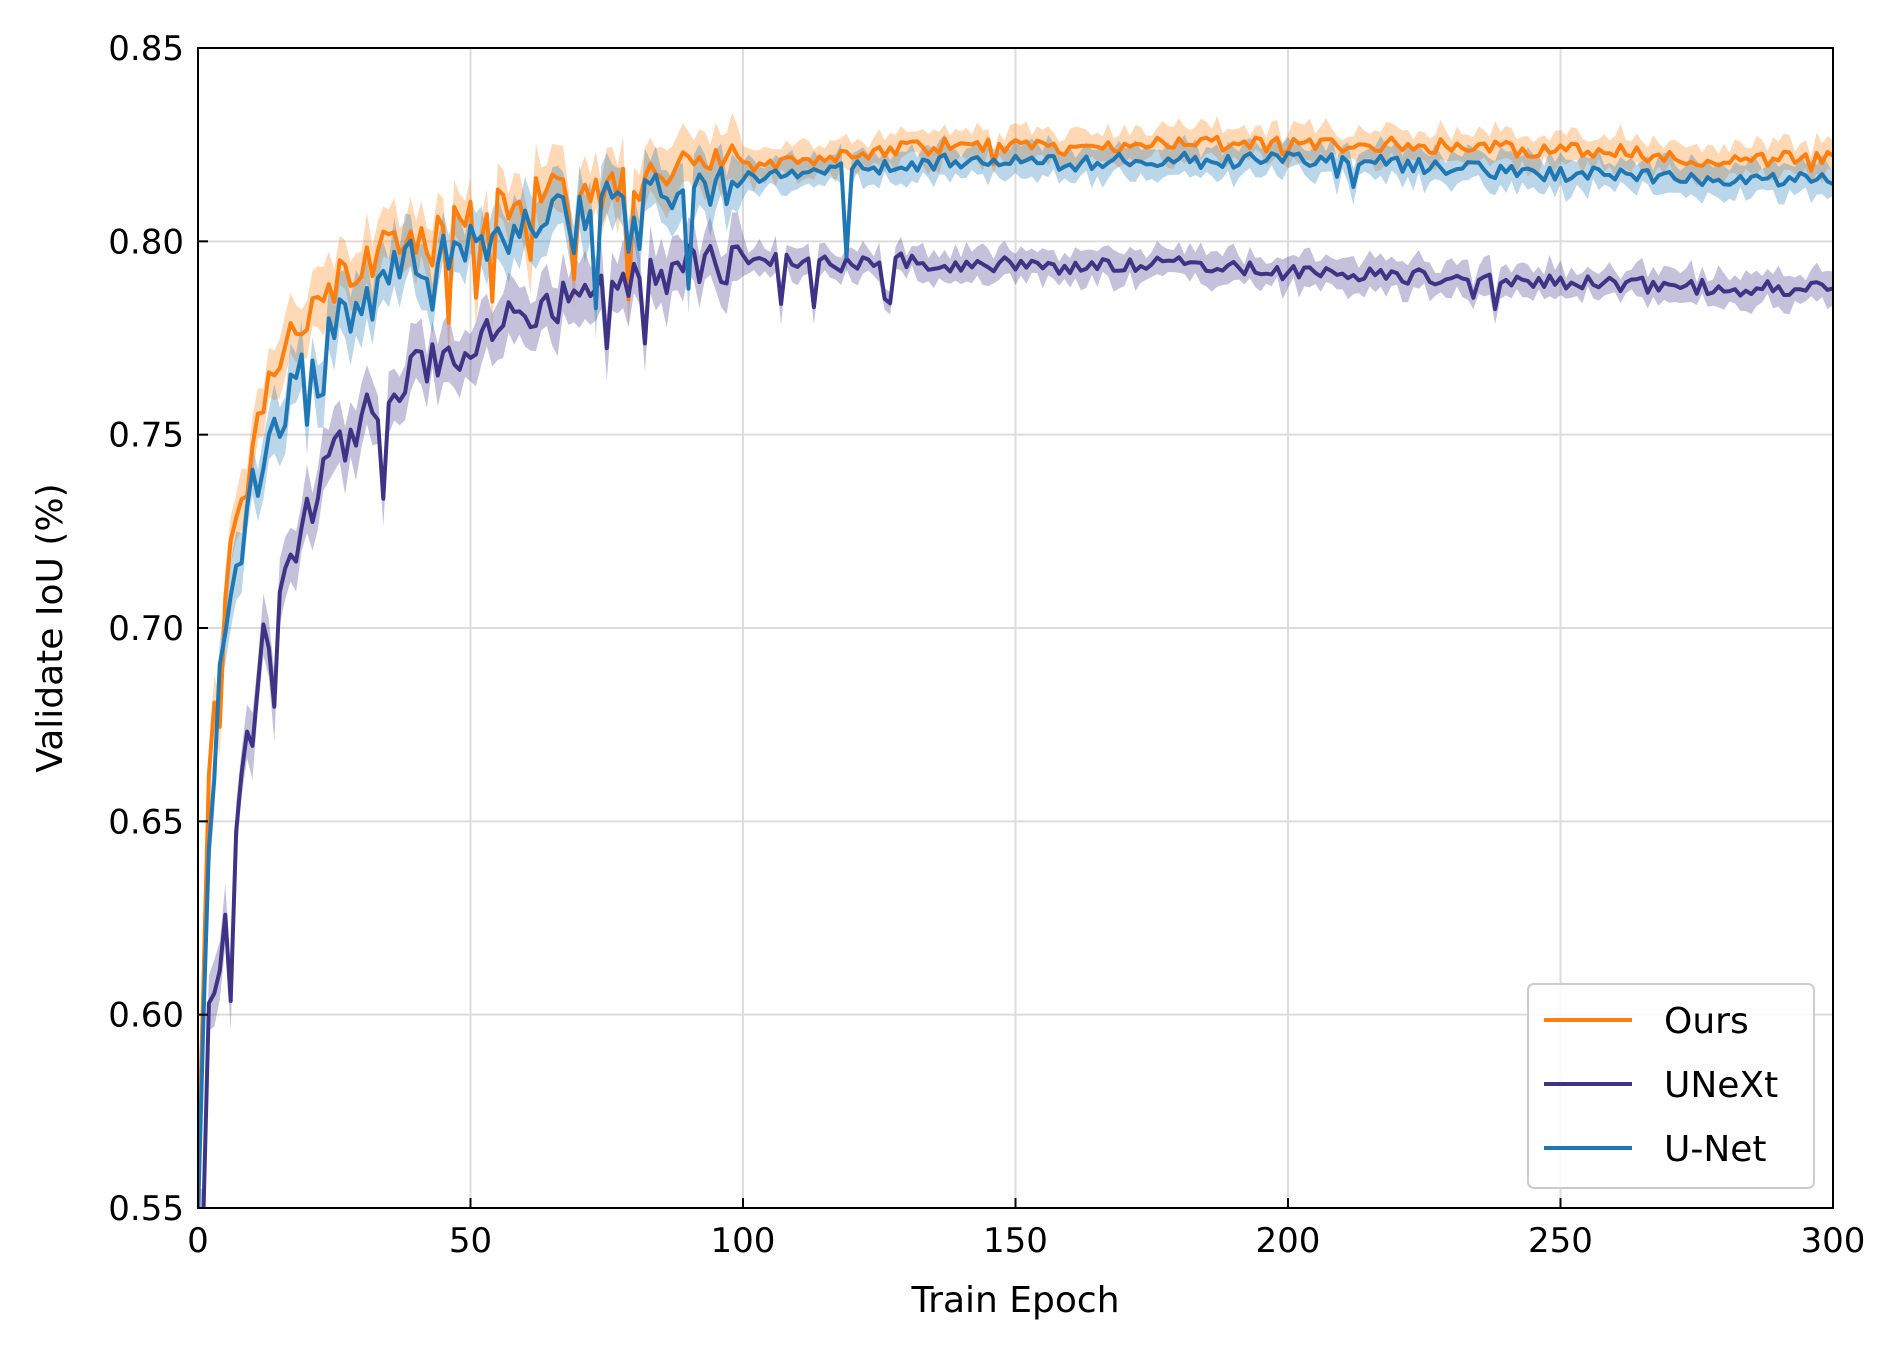 This screenshot has height=1346, width=1893. Describe the element at coordinates (50, 627) in the screenshot. I see `y-axis-title: Validate IoU (%)` at that location.